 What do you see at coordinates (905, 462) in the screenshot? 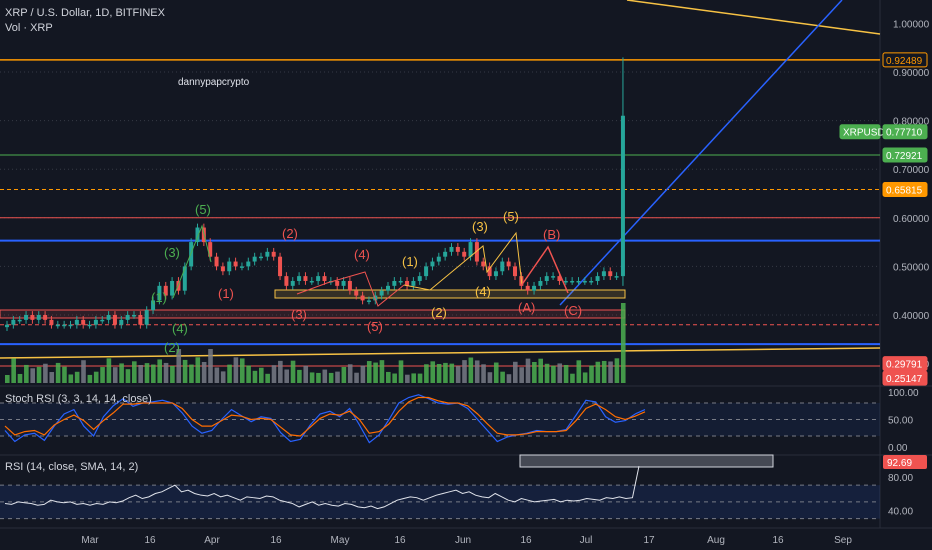
I see `rsi-value-tag` at bounding box center [905, 462].